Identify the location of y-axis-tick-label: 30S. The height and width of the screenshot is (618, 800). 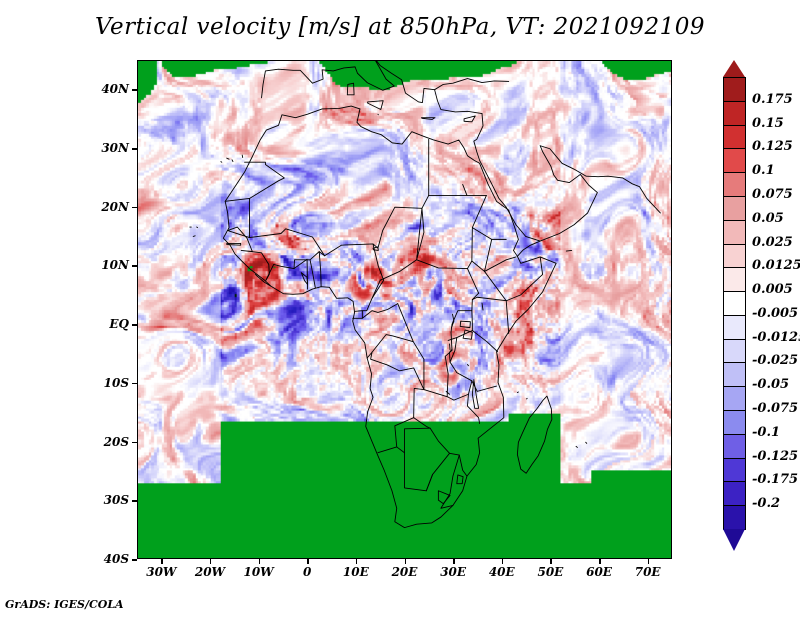
(116, 500).